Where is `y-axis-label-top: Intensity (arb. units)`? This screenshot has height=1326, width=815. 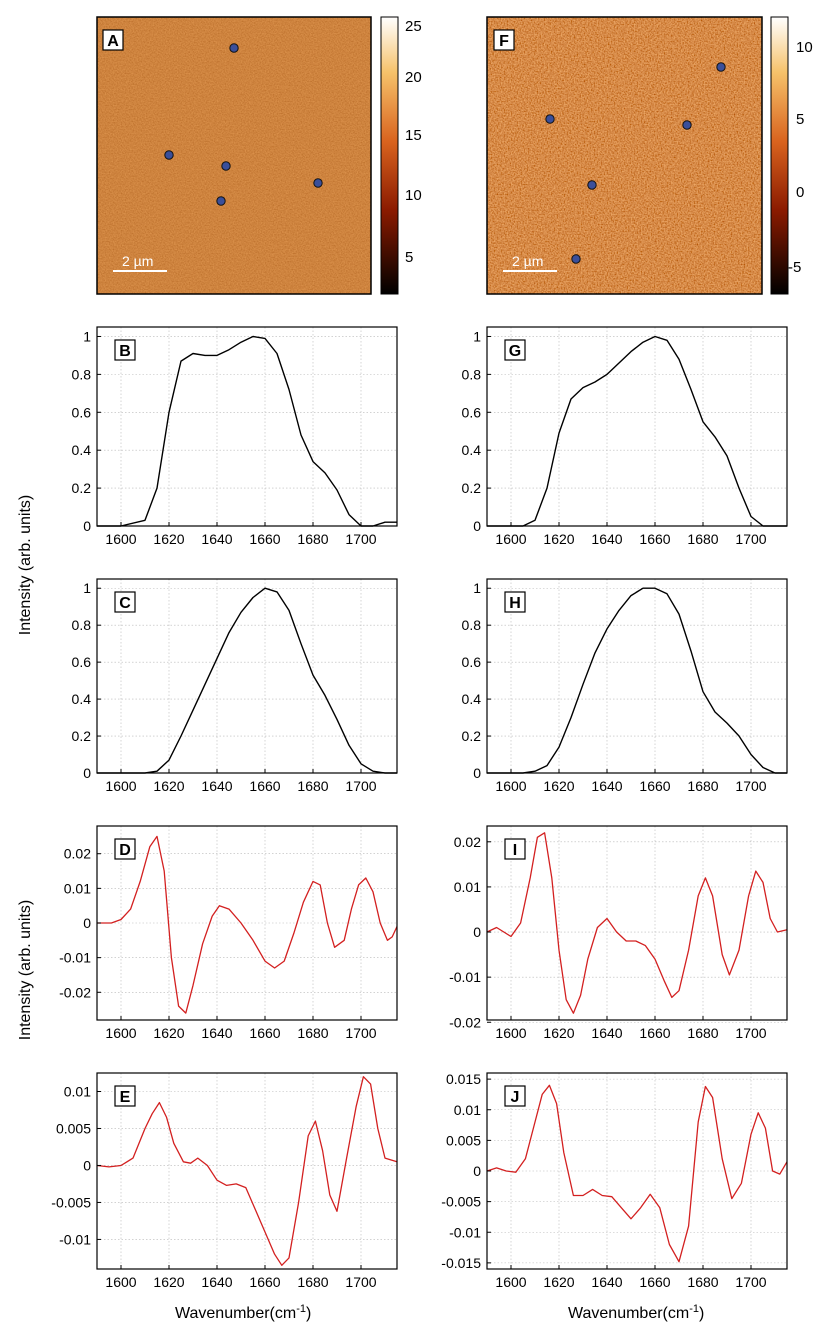 y-axis-label-top: Intensity (arb. units) is located at coordinates (25, 565).